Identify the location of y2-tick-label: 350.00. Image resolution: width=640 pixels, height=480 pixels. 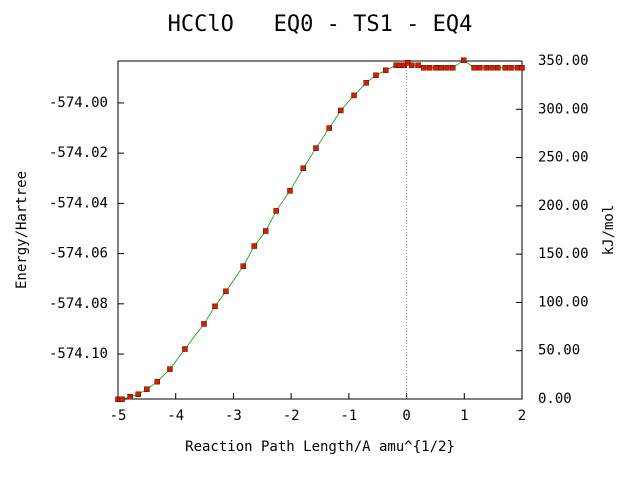
(563, 61).